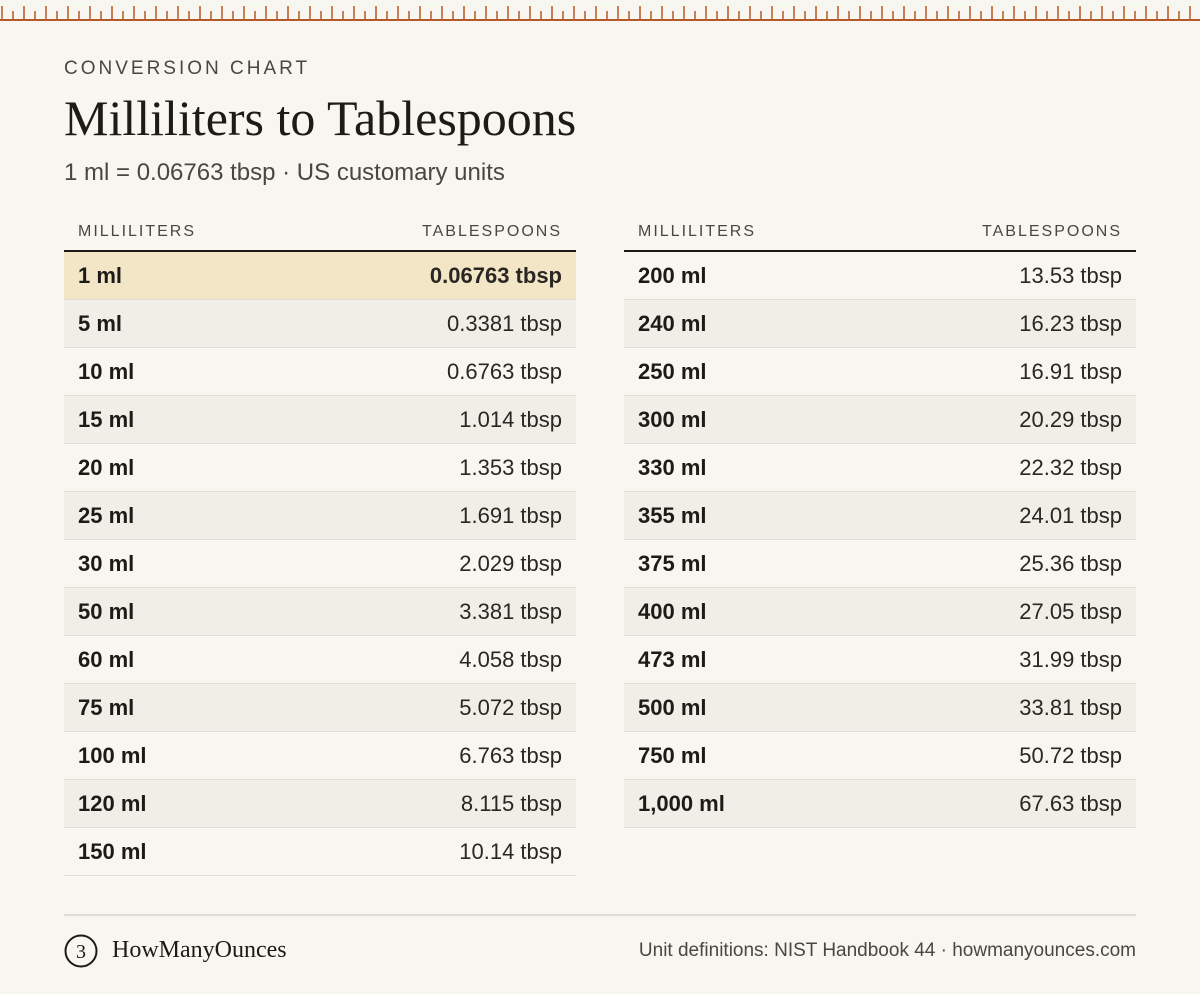 This screenshot has height=994, width=1200. What do you see at coordinates (1070, 611) in the screenshot?
I see `tablespoons-value: 27.05 tbsp` at bounding box center [1070, 611].